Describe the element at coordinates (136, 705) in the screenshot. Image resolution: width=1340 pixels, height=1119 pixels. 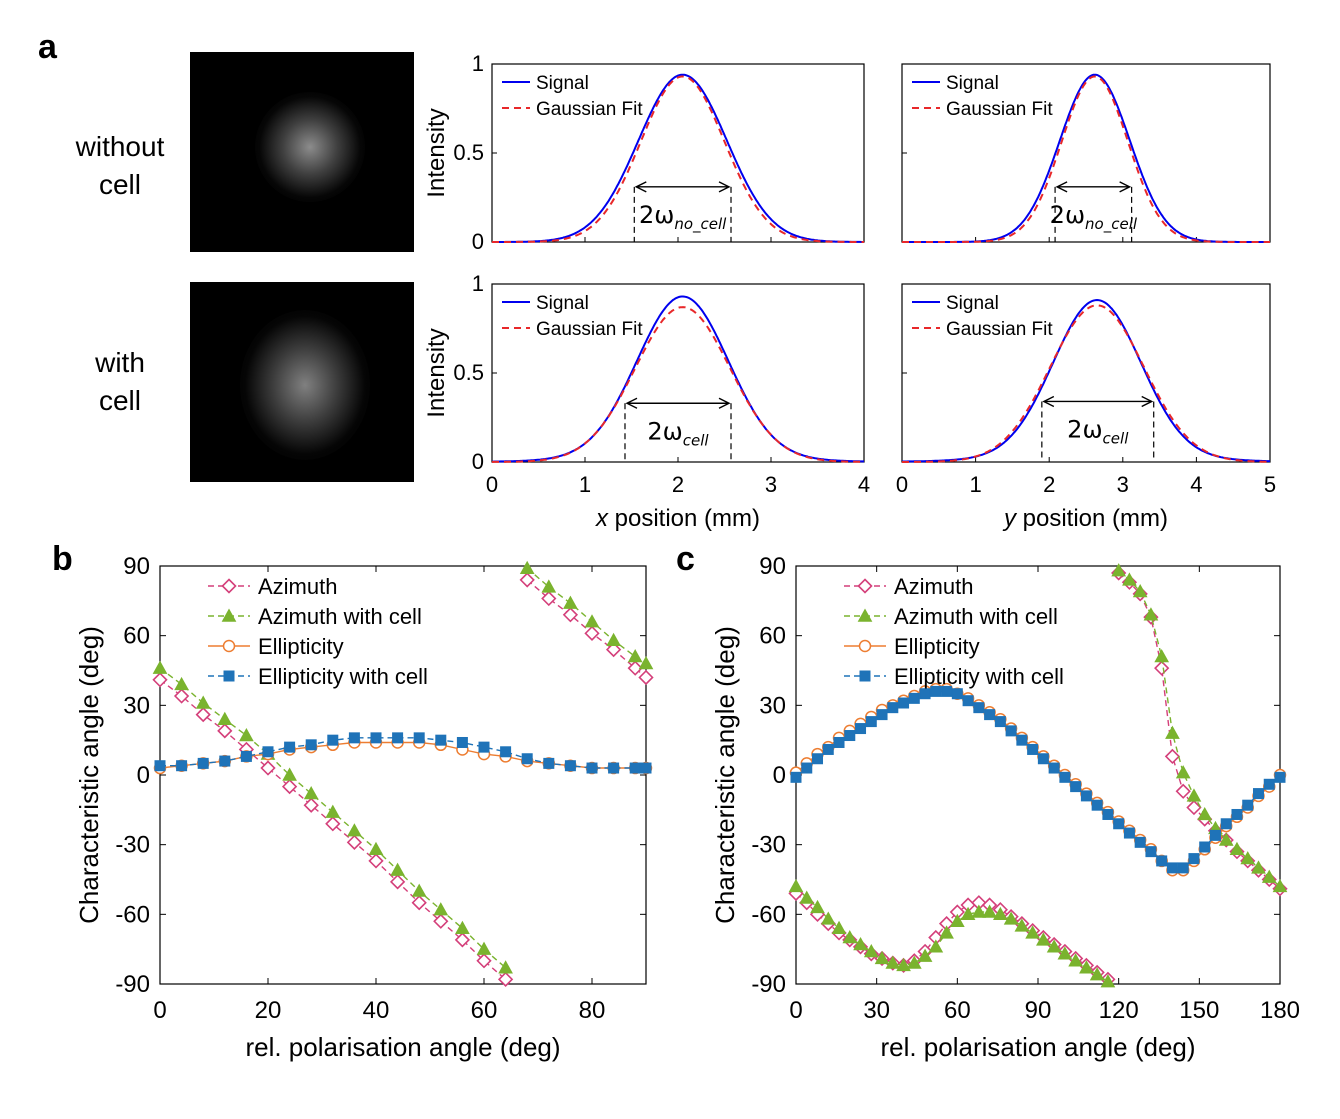
I see `y-tick-label: 30` at that location.